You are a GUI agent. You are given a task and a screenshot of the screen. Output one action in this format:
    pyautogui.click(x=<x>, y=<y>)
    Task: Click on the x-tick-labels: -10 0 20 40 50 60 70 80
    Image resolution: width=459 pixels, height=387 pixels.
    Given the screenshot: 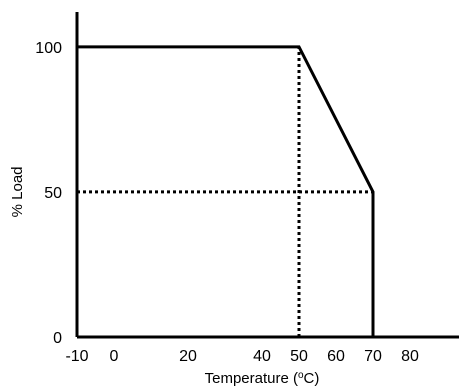 What is the action you would take?
    pyautogui.click(x=242, y=356)
    